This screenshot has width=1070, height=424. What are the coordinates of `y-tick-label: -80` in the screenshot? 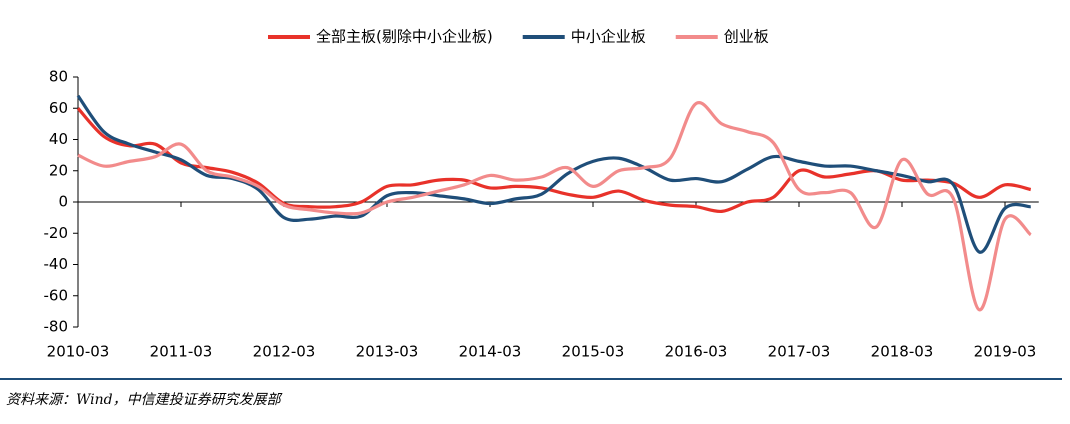 It's located at (56, 327).